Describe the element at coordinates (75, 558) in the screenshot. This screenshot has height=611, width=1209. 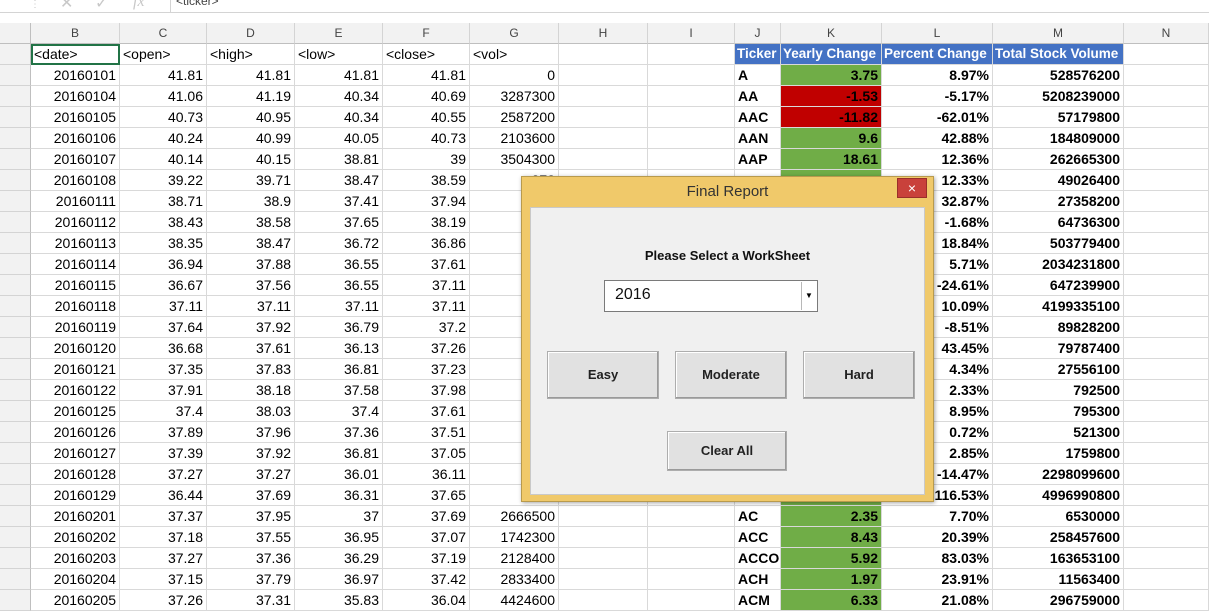
I see `data-cell: 20160203` at that location.